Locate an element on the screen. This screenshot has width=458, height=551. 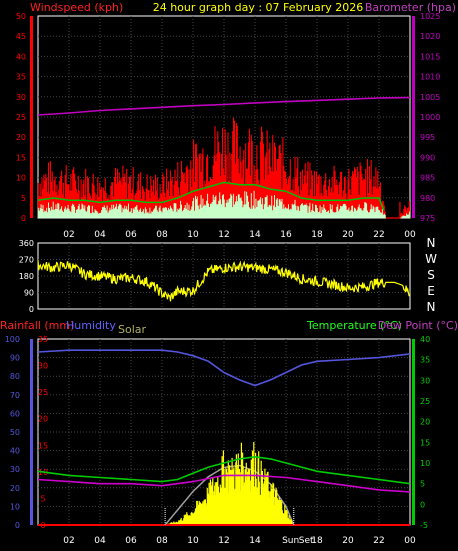
temperature-tick-label: 35 is located at coordinates (425, 360).